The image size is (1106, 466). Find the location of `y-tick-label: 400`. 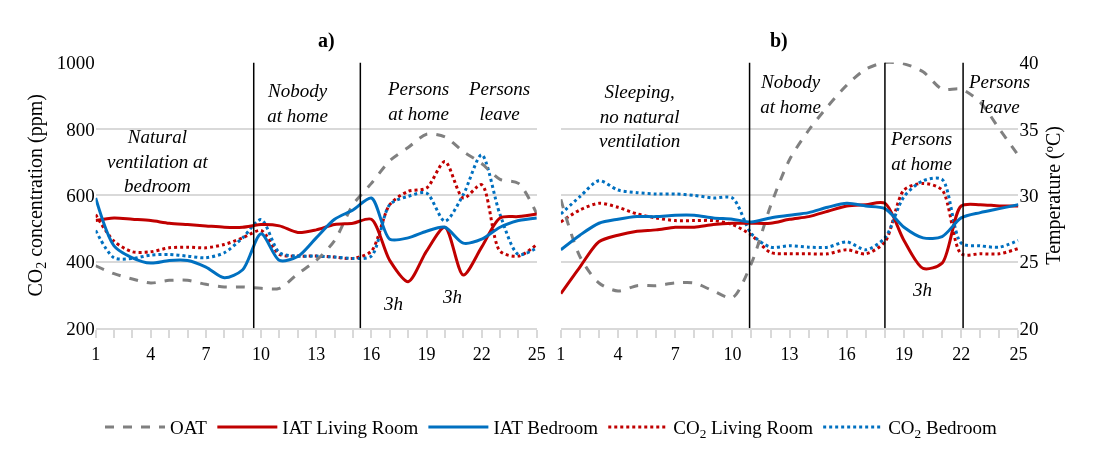

y-tick-label: 400 is located at coordinates (80, 262).